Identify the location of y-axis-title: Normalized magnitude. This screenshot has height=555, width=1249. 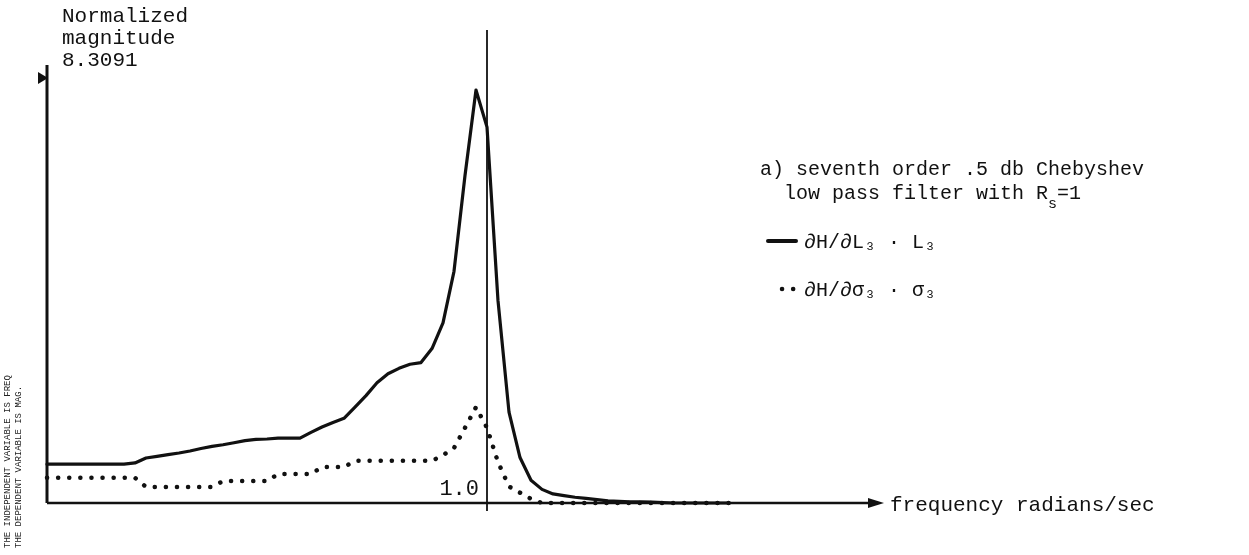
(125, 27).